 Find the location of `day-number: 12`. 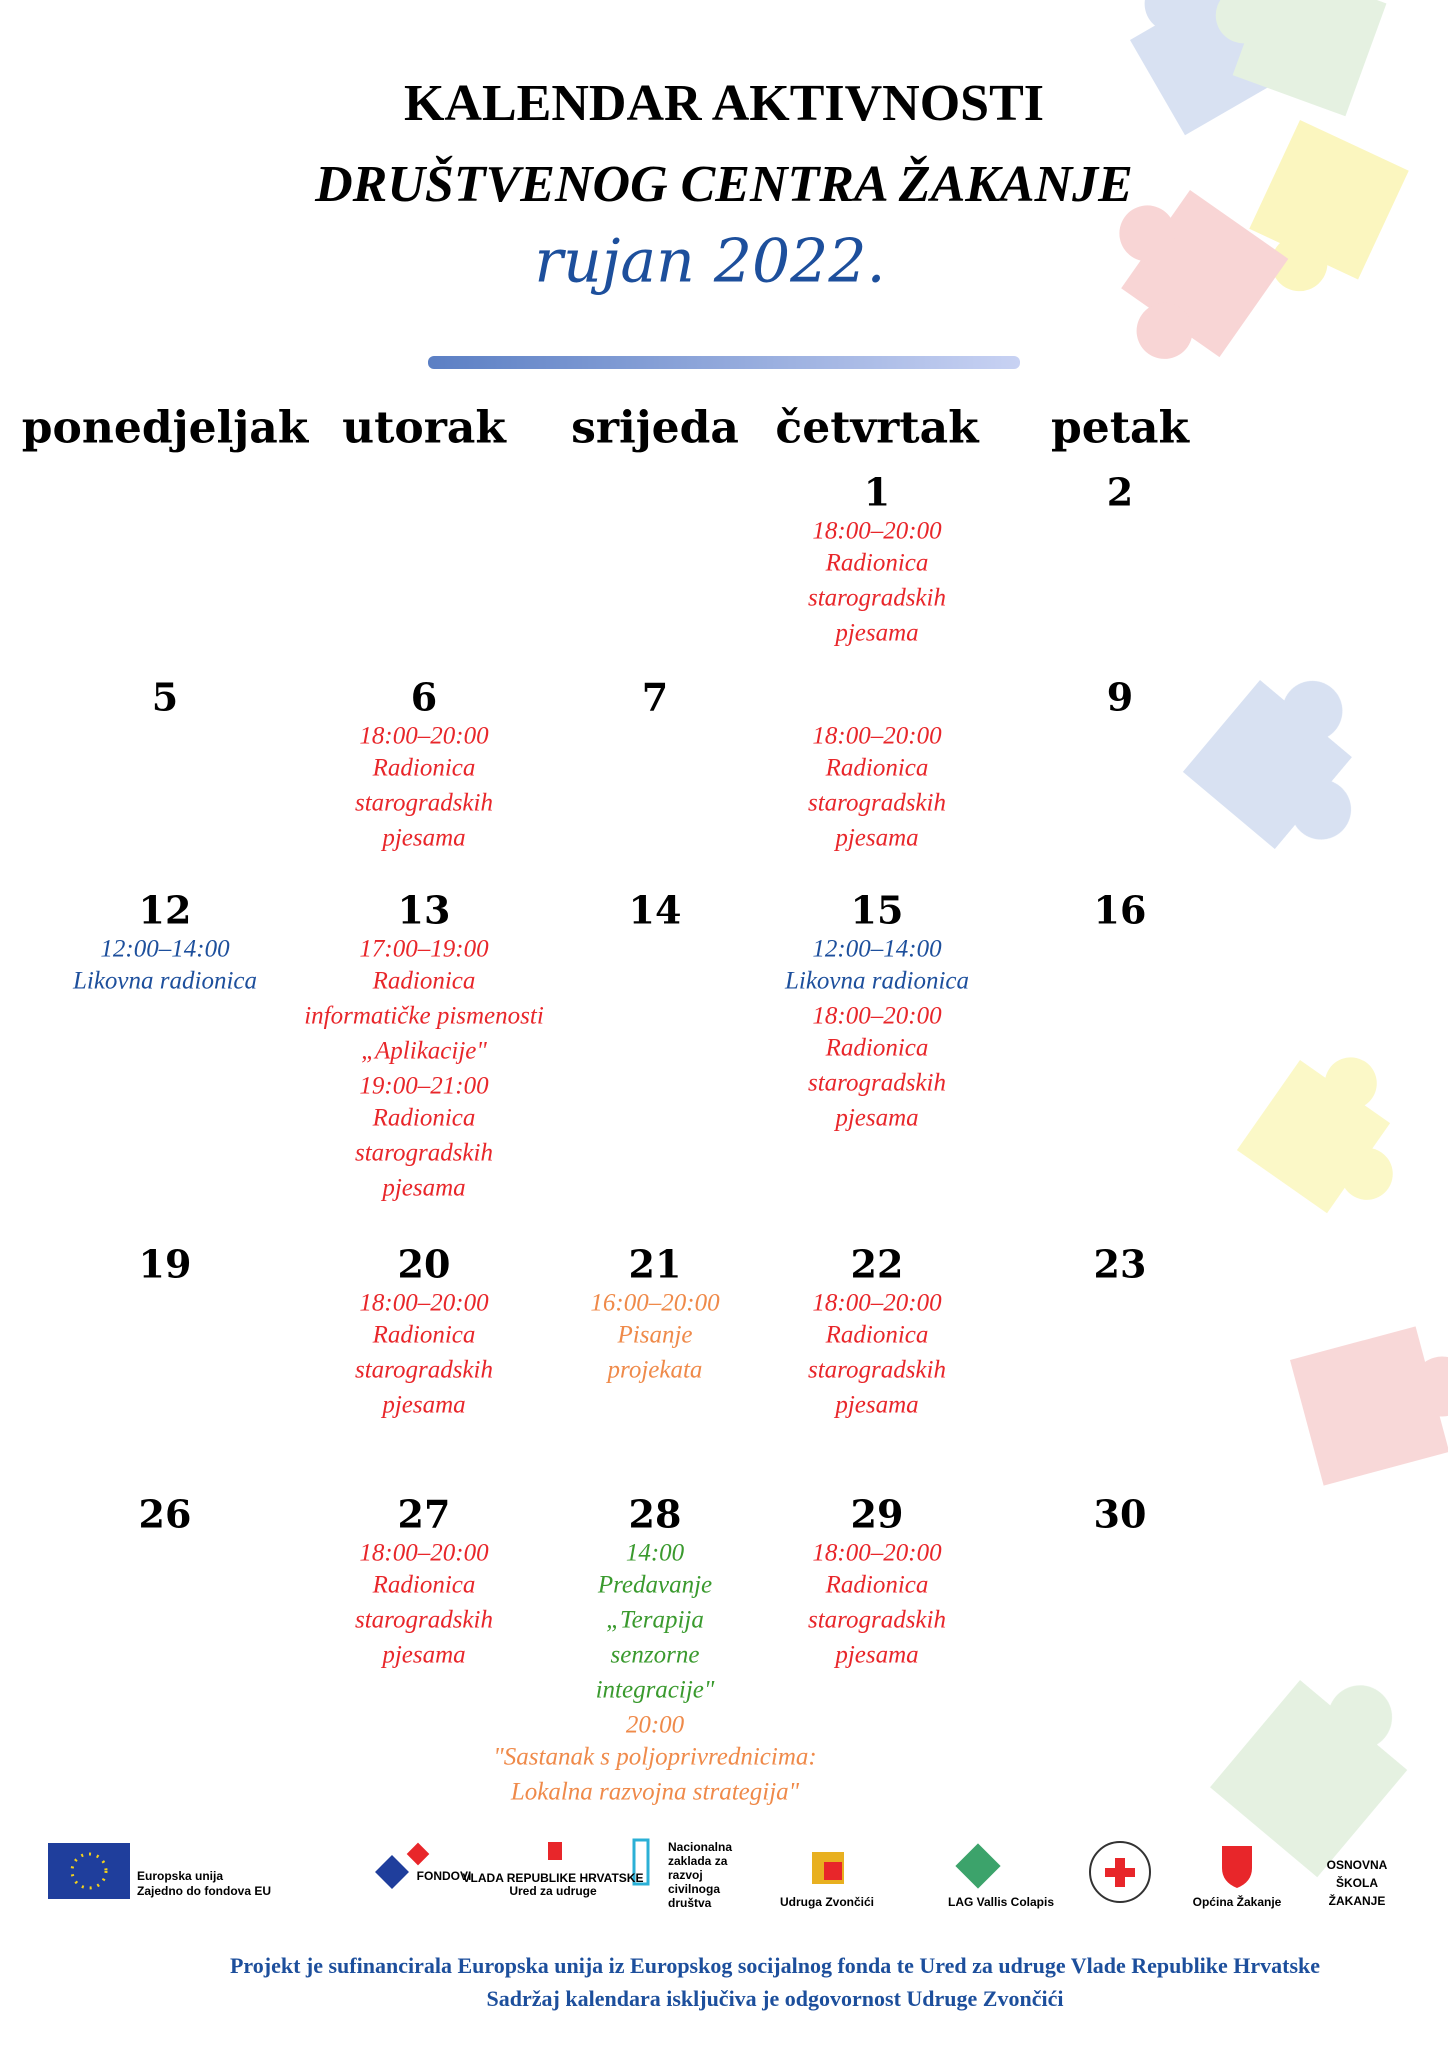

day-number: 12 is located at coordinates (165, 910).